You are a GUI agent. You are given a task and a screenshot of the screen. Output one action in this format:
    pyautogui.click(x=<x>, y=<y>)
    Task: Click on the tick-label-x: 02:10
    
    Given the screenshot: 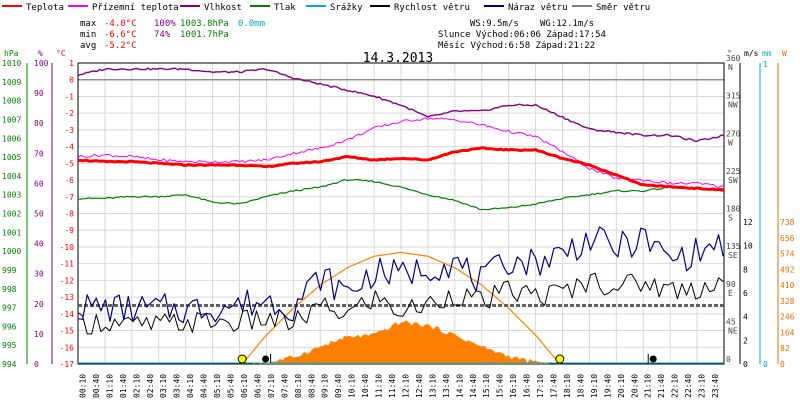 What is the action you would take?
    pyautogui.click(x=136, y=386)
    